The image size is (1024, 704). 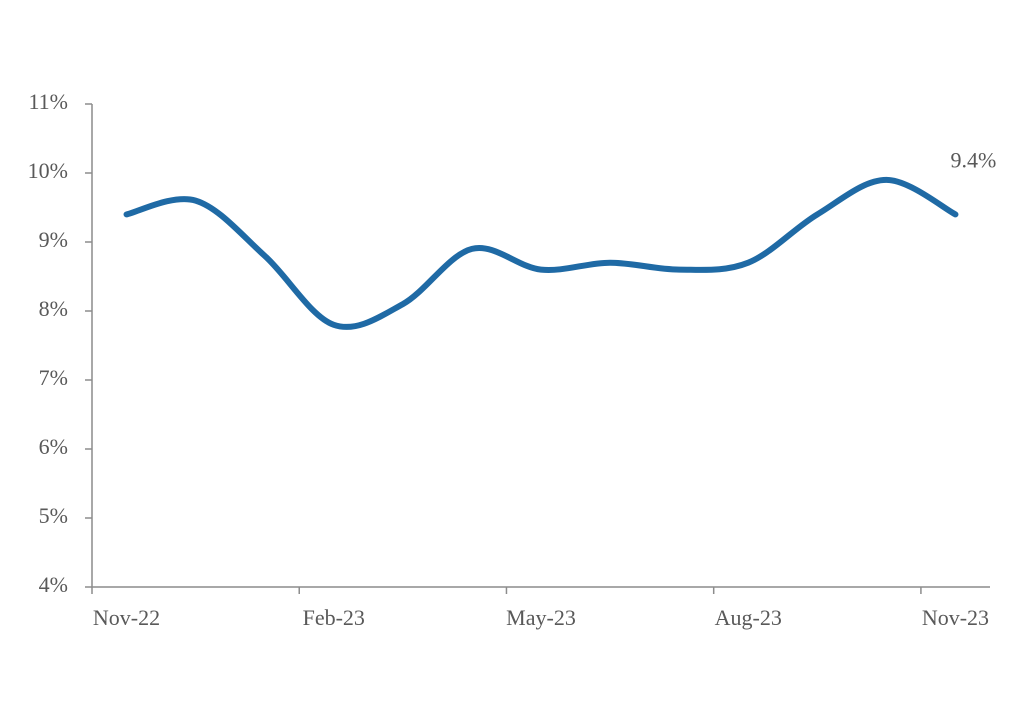 I want to click on y-tick-label: 11%, so click(x=48, y=101).